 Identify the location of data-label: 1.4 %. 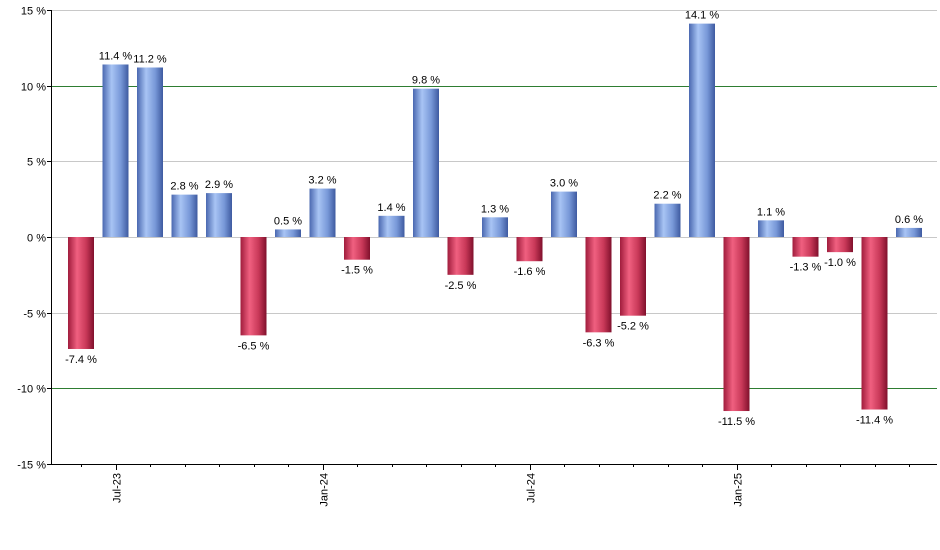
(391, 208).